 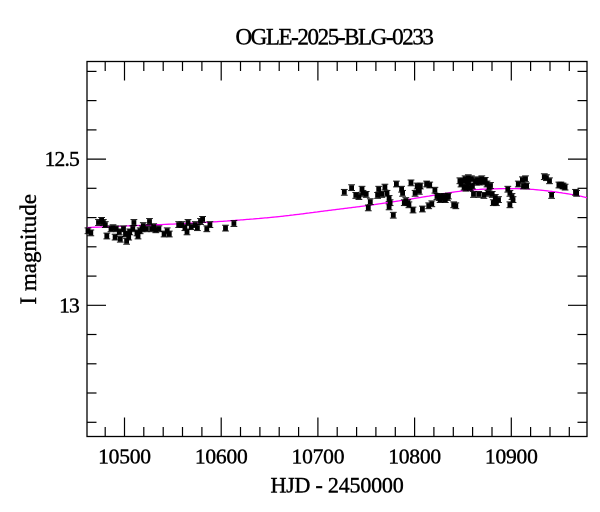 I want to click on svg-text: 10800, so click(x=414, y=456).